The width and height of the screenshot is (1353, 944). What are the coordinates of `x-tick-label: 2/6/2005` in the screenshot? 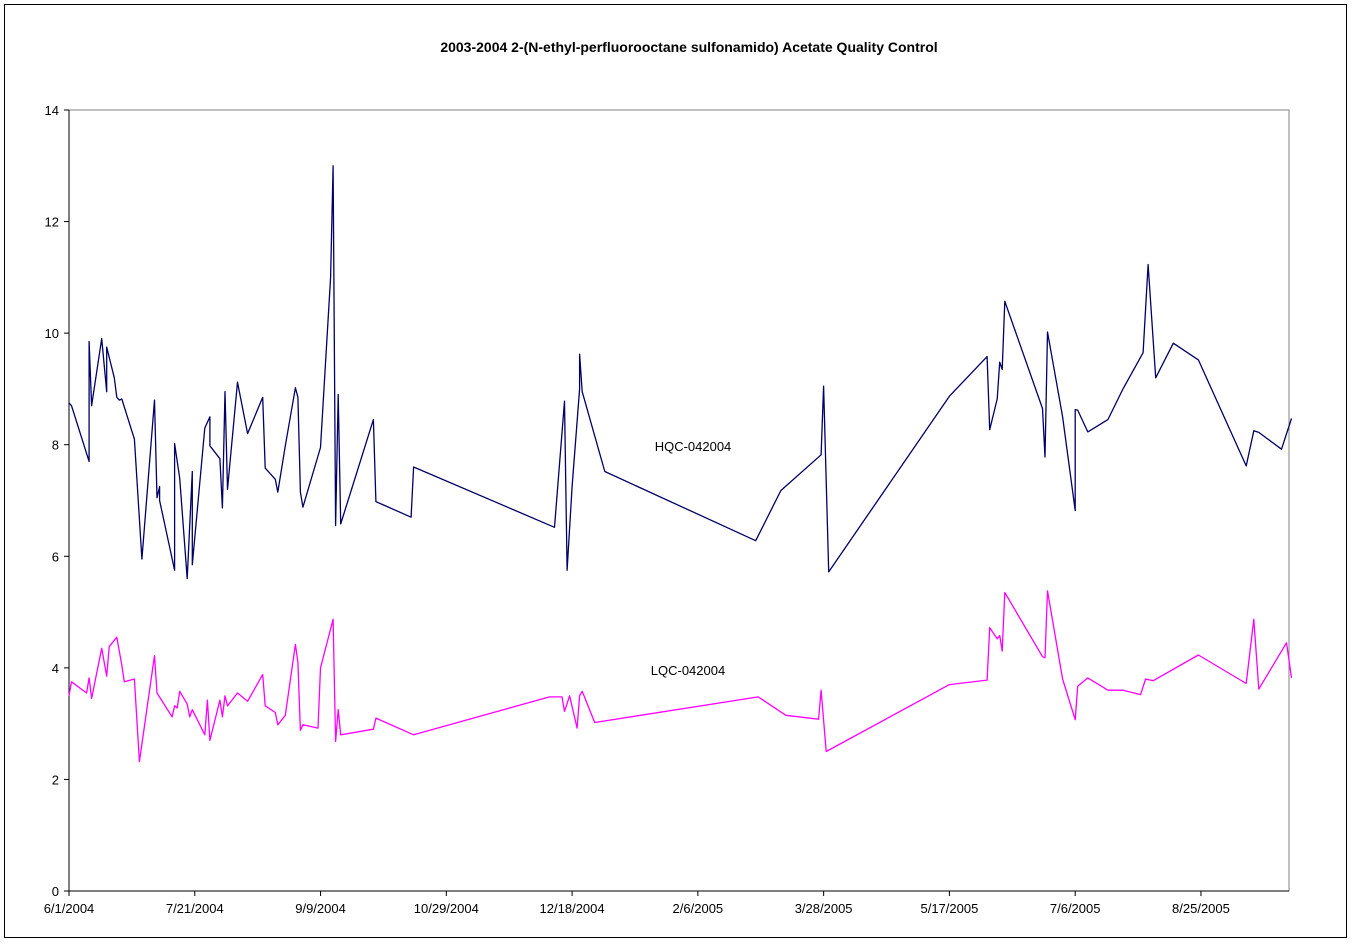 It's located at (698, 908).